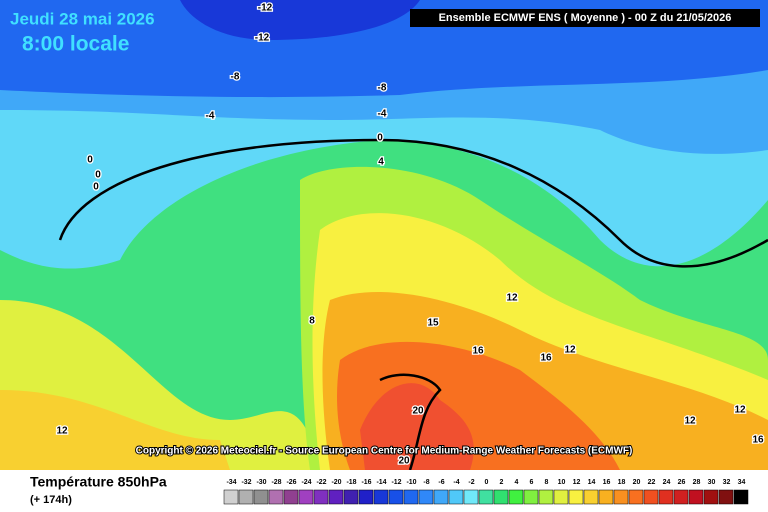  Describe the element at coordinates (532, 482) in the screenshot. I see `colorbar-label: 6` at that location.